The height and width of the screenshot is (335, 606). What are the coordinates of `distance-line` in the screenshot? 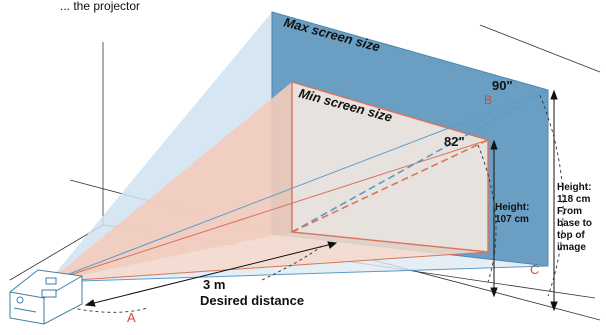 It's located at (211, 274).